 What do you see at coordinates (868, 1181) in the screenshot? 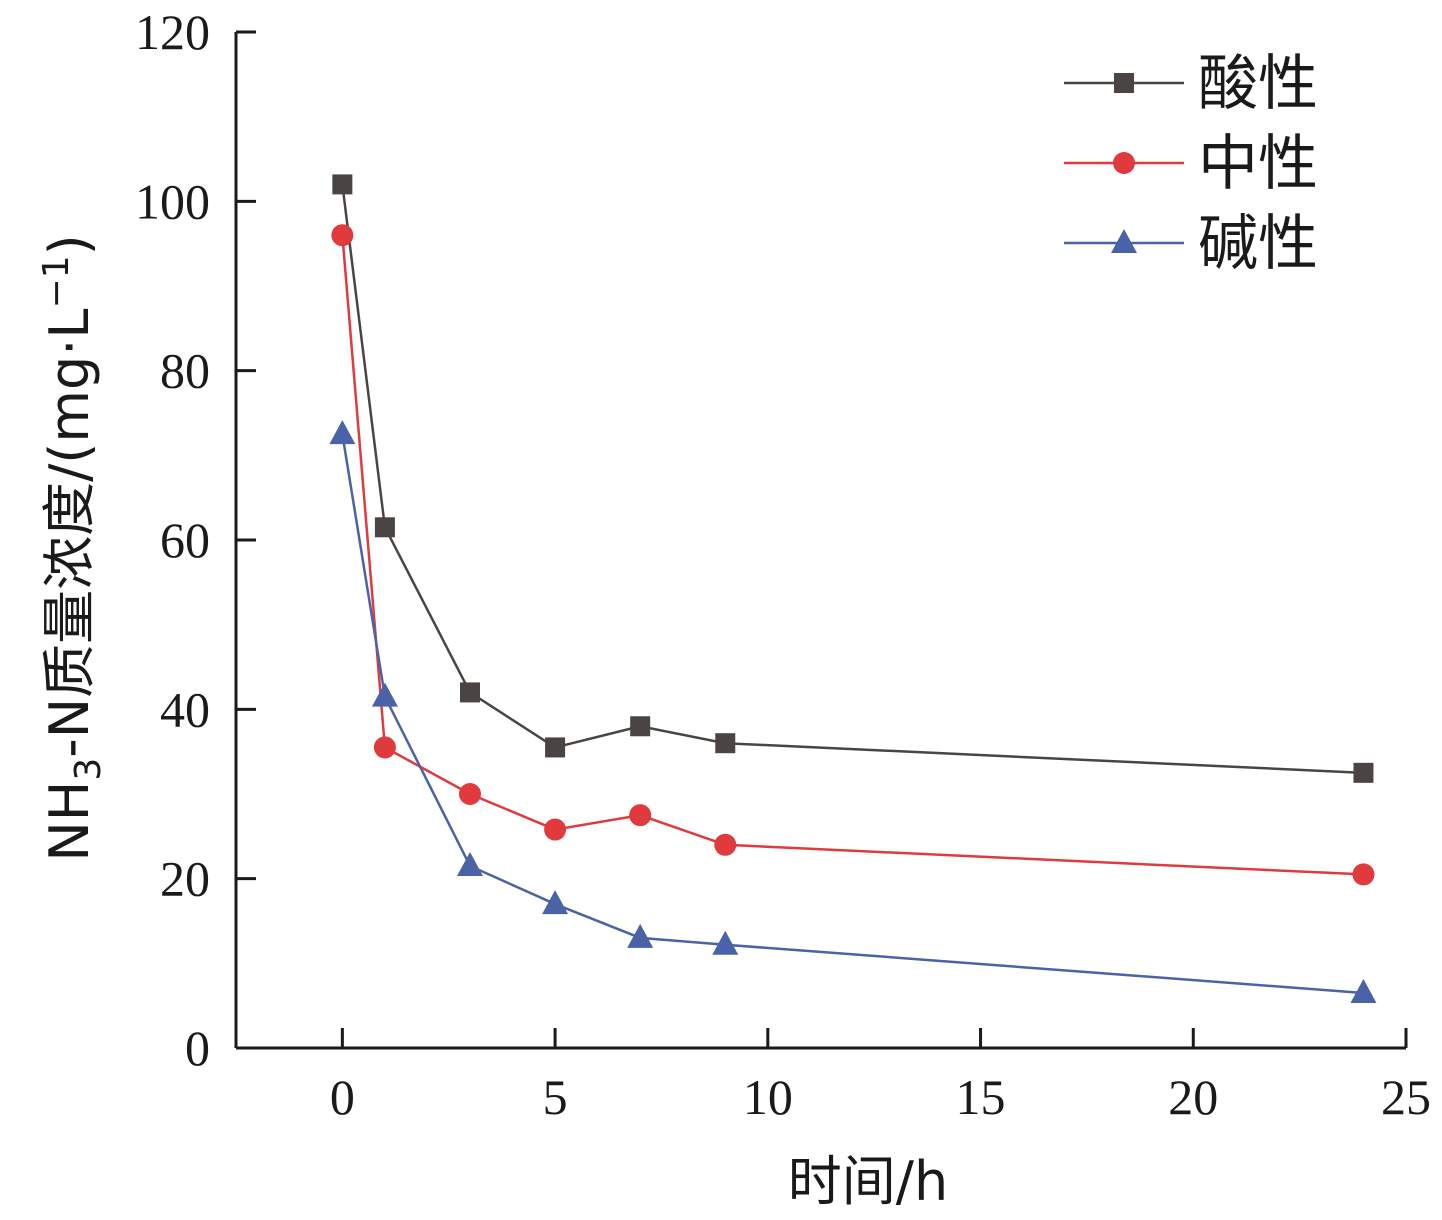
I see `x-axis-title: 时间/h` at bounding box center [868, 1181].